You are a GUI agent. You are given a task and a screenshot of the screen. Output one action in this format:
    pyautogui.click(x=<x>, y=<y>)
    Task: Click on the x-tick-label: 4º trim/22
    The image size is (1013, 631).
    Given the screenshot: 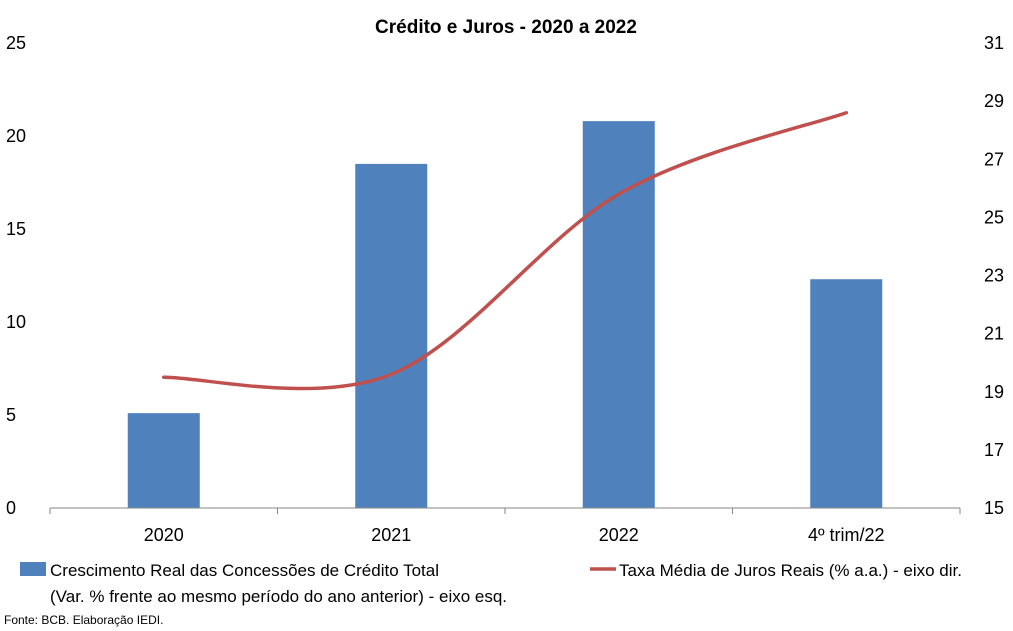 What is the action you would take?
    pyautogui.click(x=846, y=535)
    